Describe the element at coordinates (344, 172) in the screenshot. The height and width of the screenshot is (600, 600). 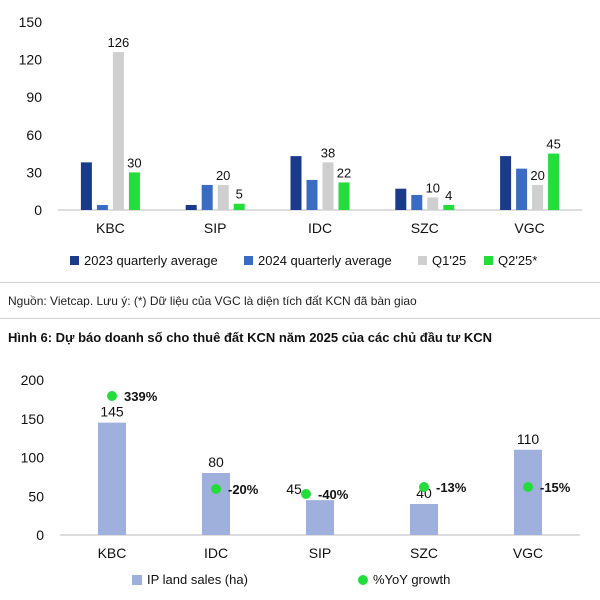
I see `data-label: 22` at that location.